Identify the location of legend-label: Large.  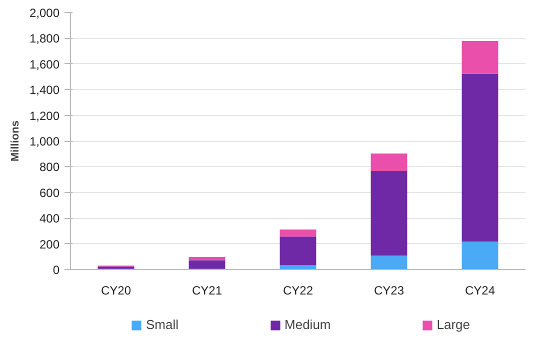
(453, 324).